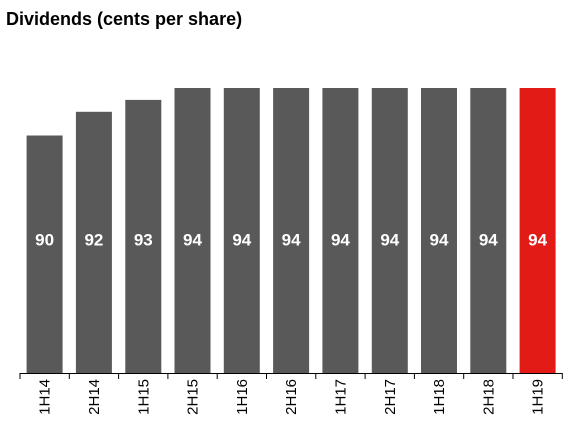  What do you see at coordinates (241, 239) in the screenshot?
I see `data-label-1h16: 94` at bounding box center [241, 239].